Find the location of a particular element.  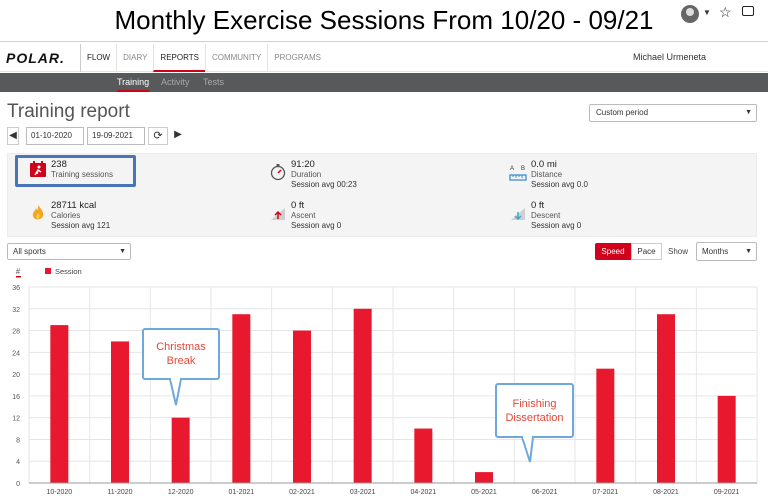

ascent-label: Ascent is located at coordinates (303, 215).